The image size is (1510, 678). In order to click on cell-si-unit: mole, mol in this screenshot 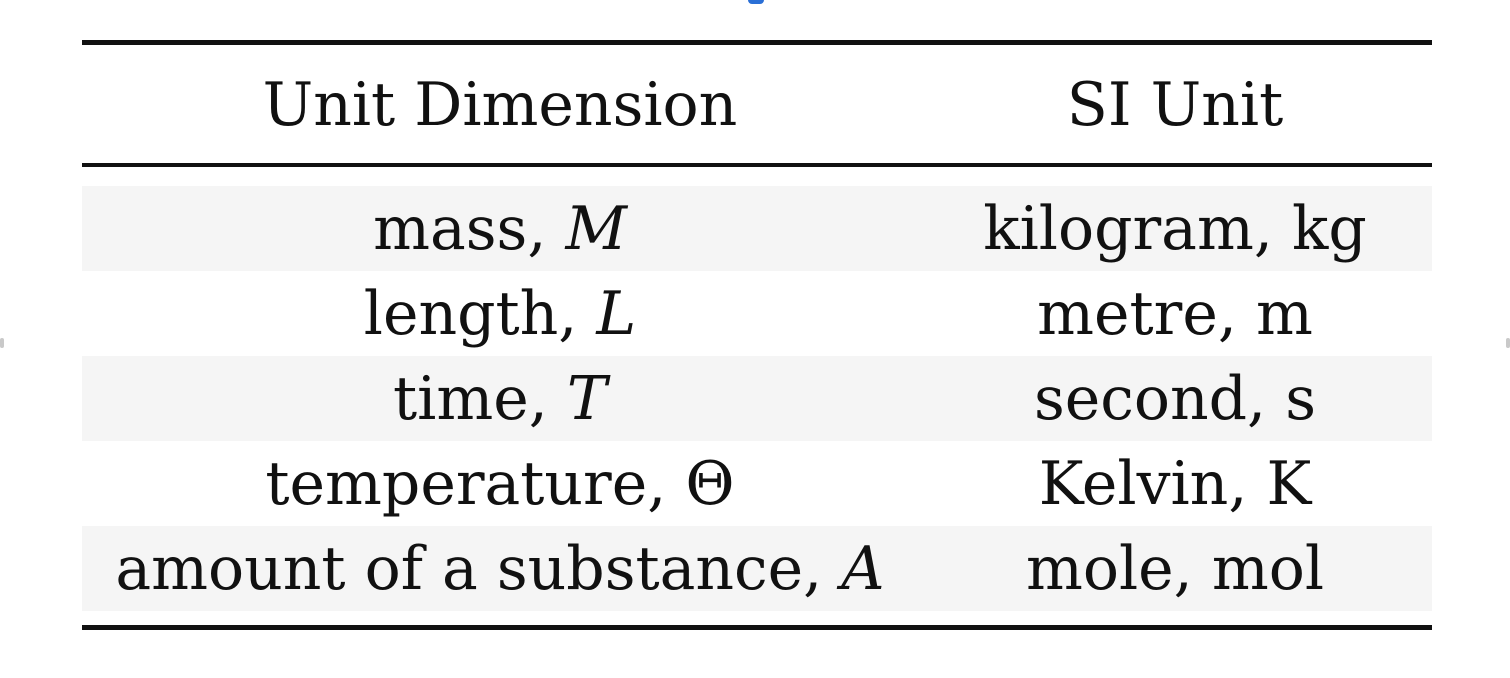, I will do `click(1175, 568)`.